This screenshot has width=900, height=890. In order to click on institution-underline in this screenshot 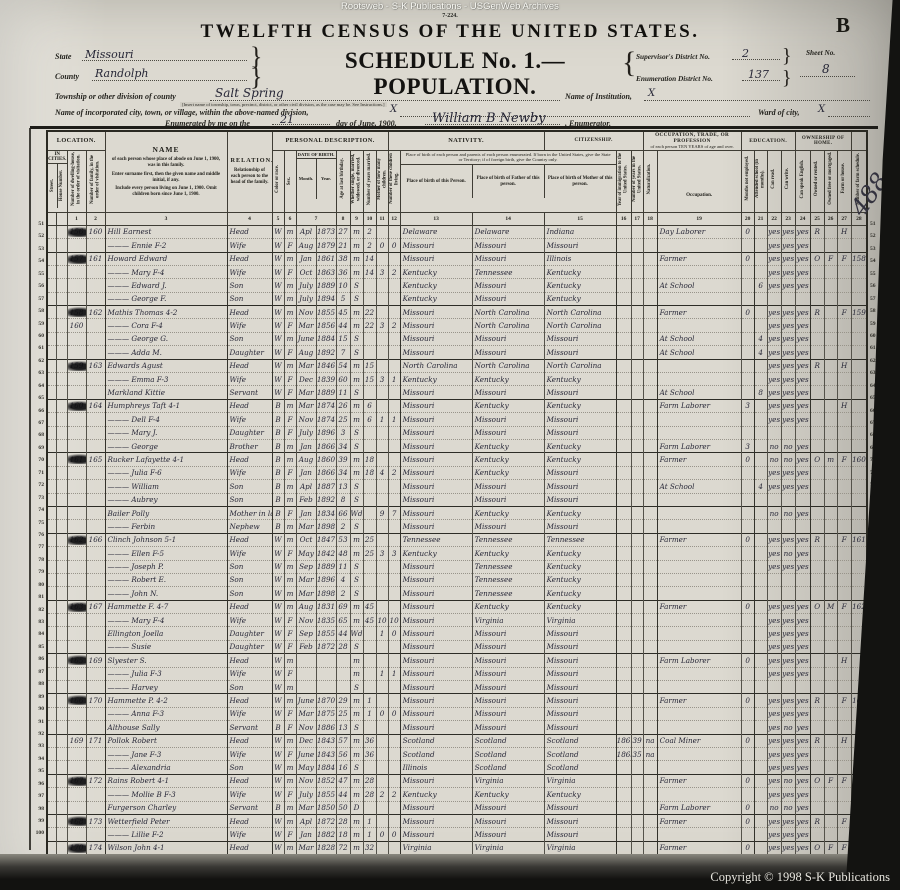, I will do `click(757, 100)`.